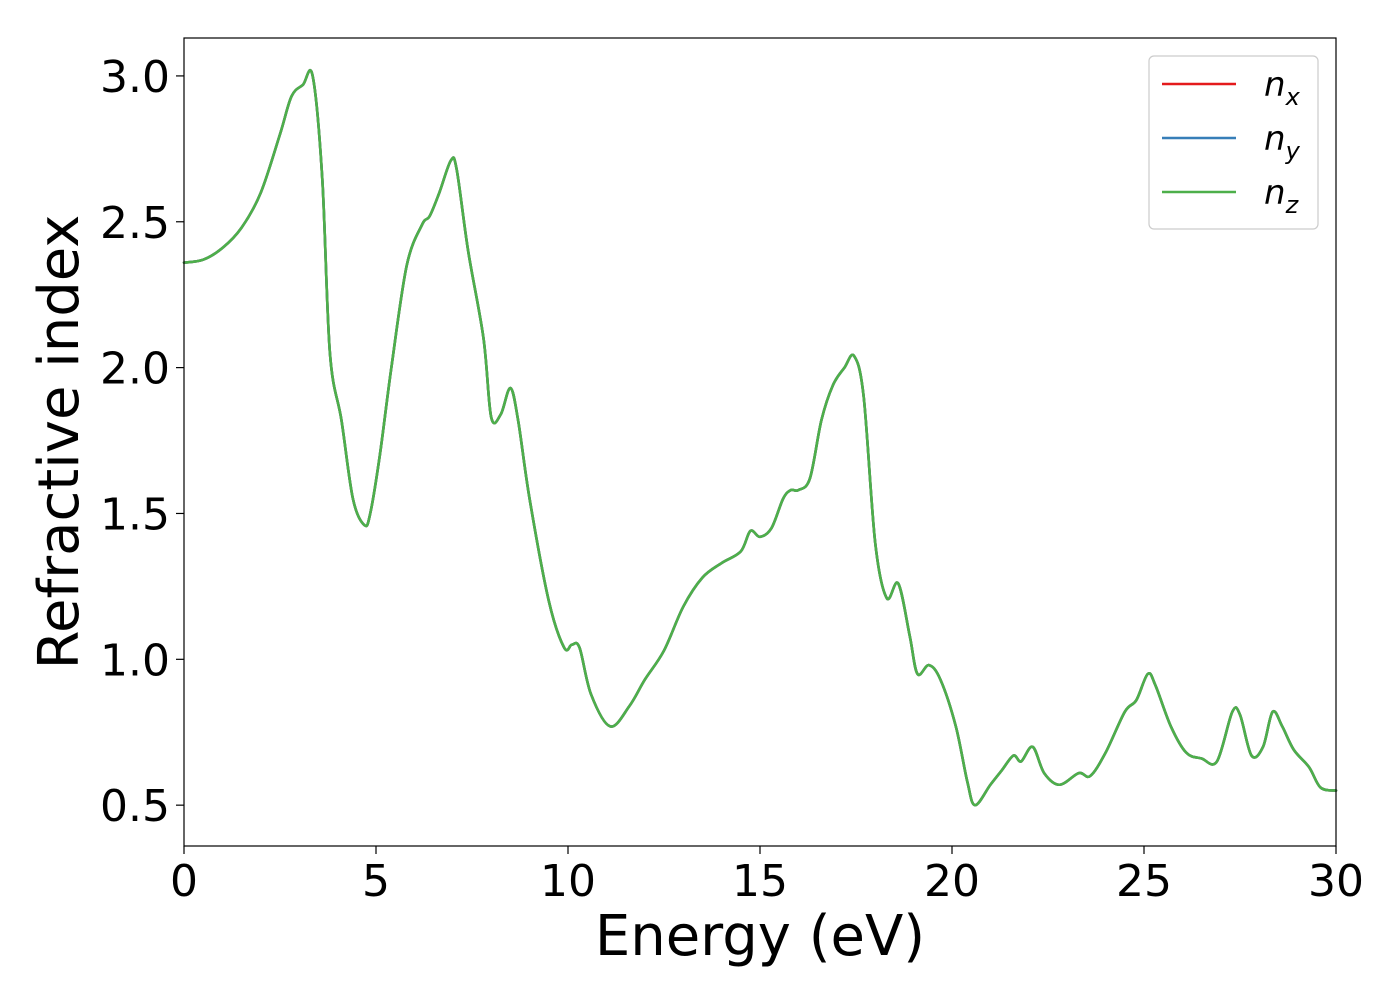 Image resolution: width=1400 pixels, height=1000 pixels. Describe the element at coordinates (1292, 205) in the screenshot. I see `legend-label-subscript: z` at that location.